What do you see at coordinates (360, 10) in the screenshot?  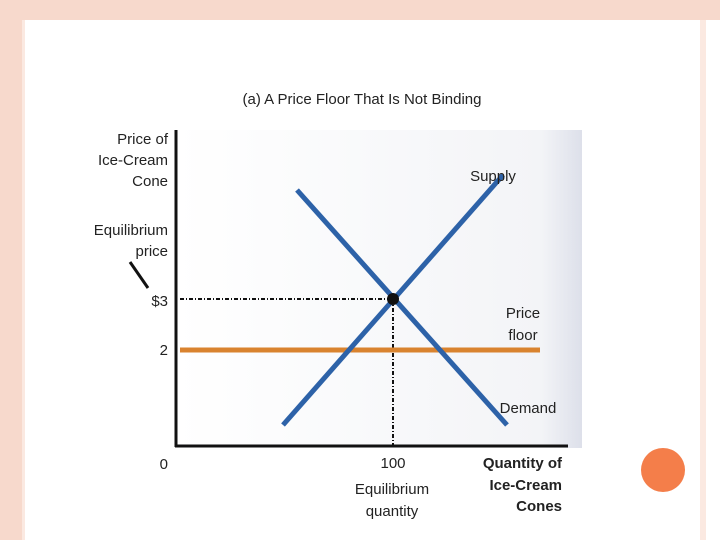 I see `border-top` at bounding box center [360, 10].